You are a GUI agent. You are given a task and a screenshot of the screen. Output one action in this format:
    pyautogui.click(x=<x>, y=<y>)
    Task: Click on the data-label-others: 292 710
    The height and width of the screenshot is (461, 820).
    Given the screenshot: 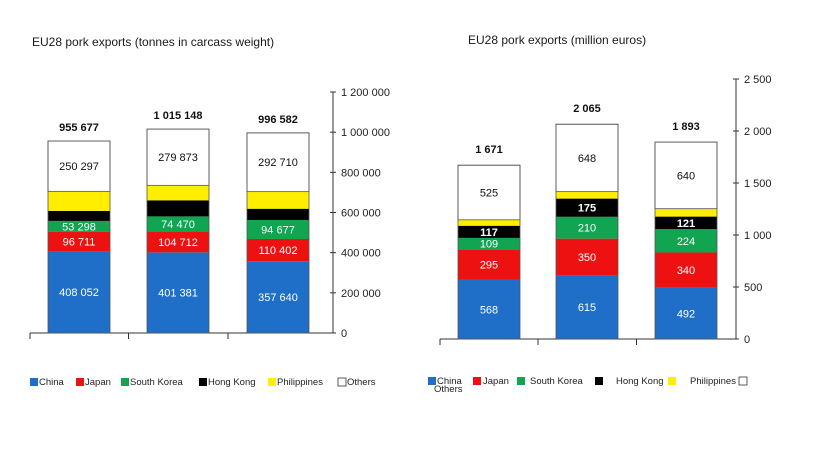 What is the action you would take?
    pyautogui.click(x=278, y=163)
    